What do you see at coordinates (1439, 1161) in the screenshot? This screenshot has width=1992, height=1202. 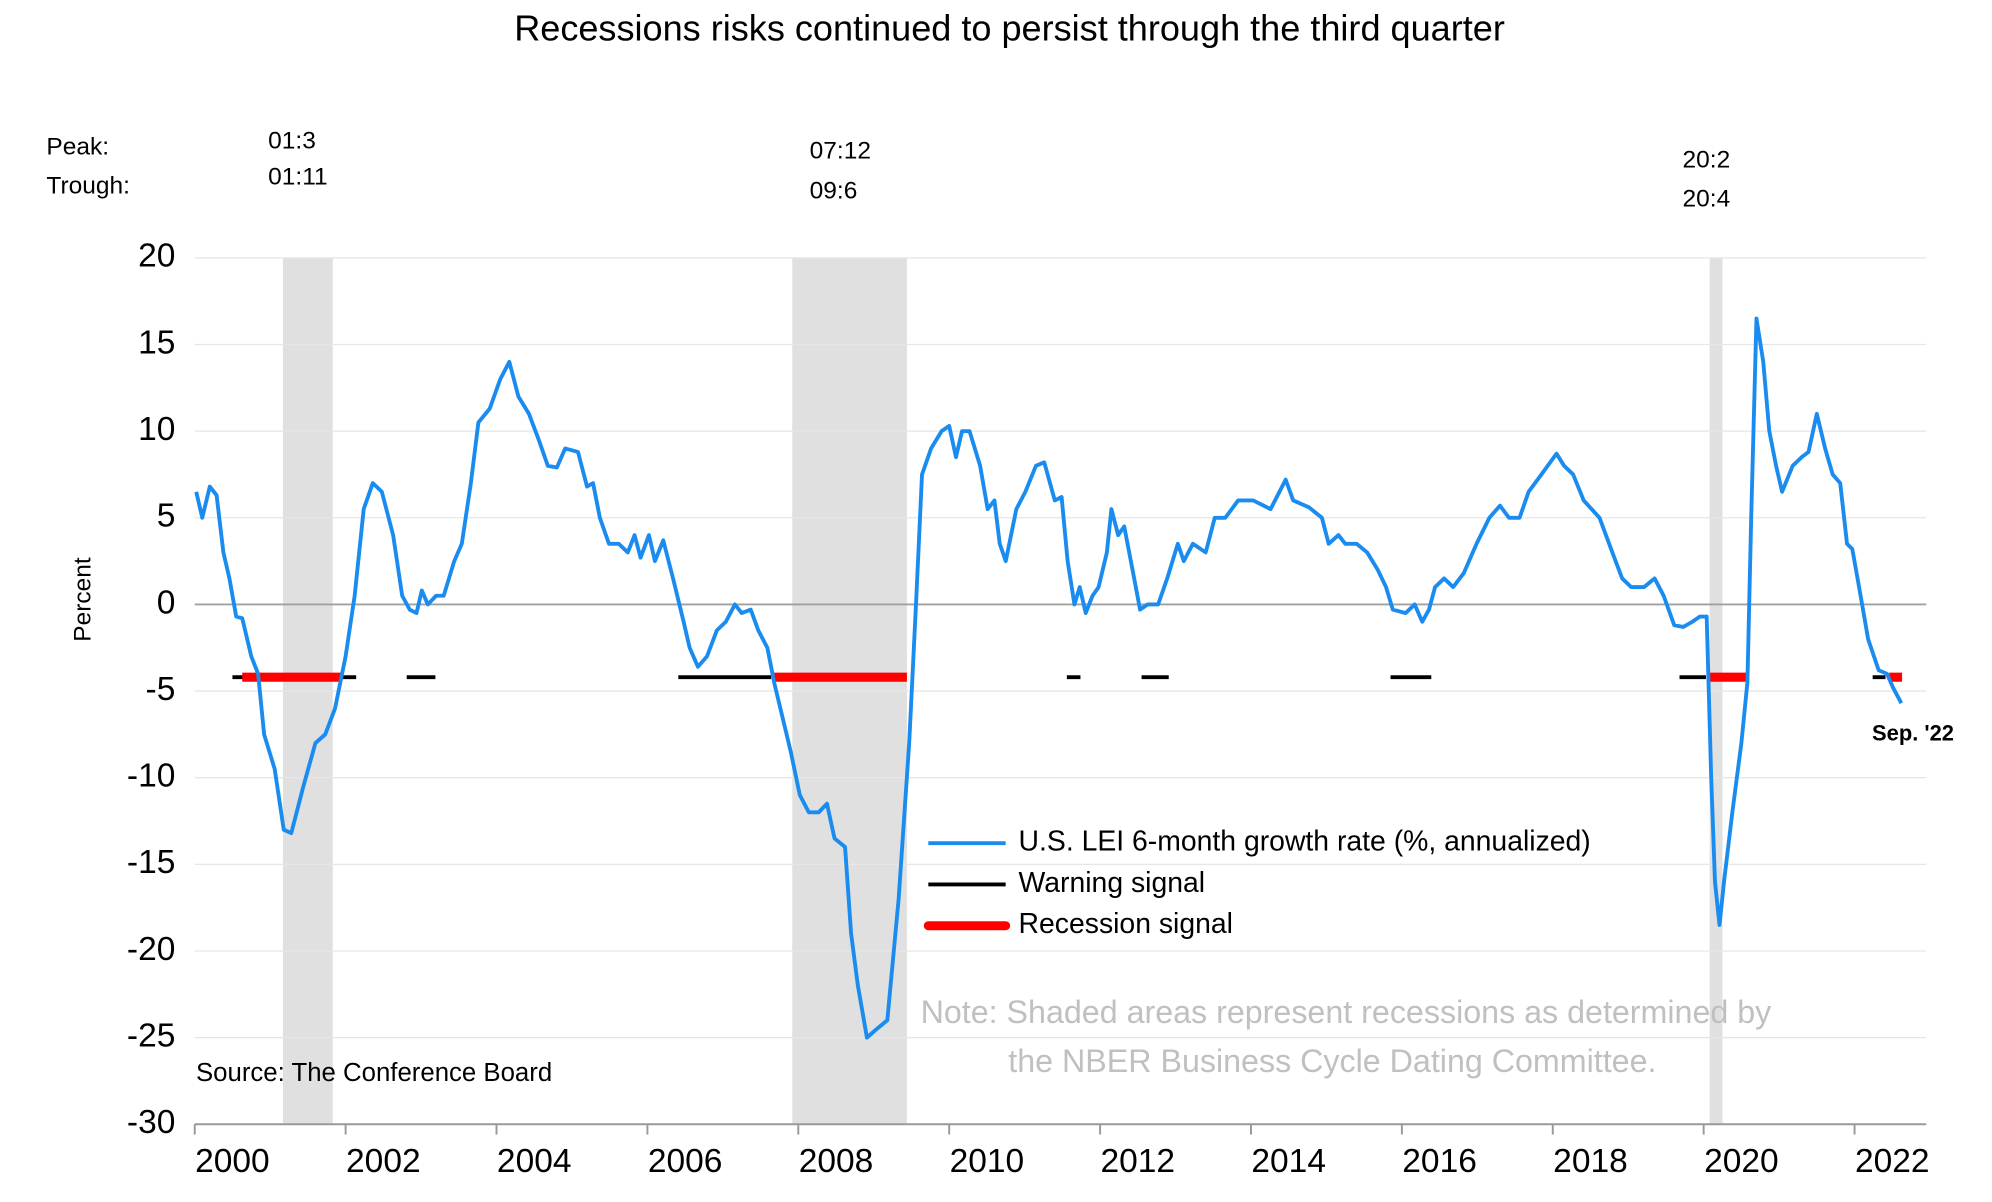 I see `x-tick-label: 2016` at bounding box center [1439, 1161].